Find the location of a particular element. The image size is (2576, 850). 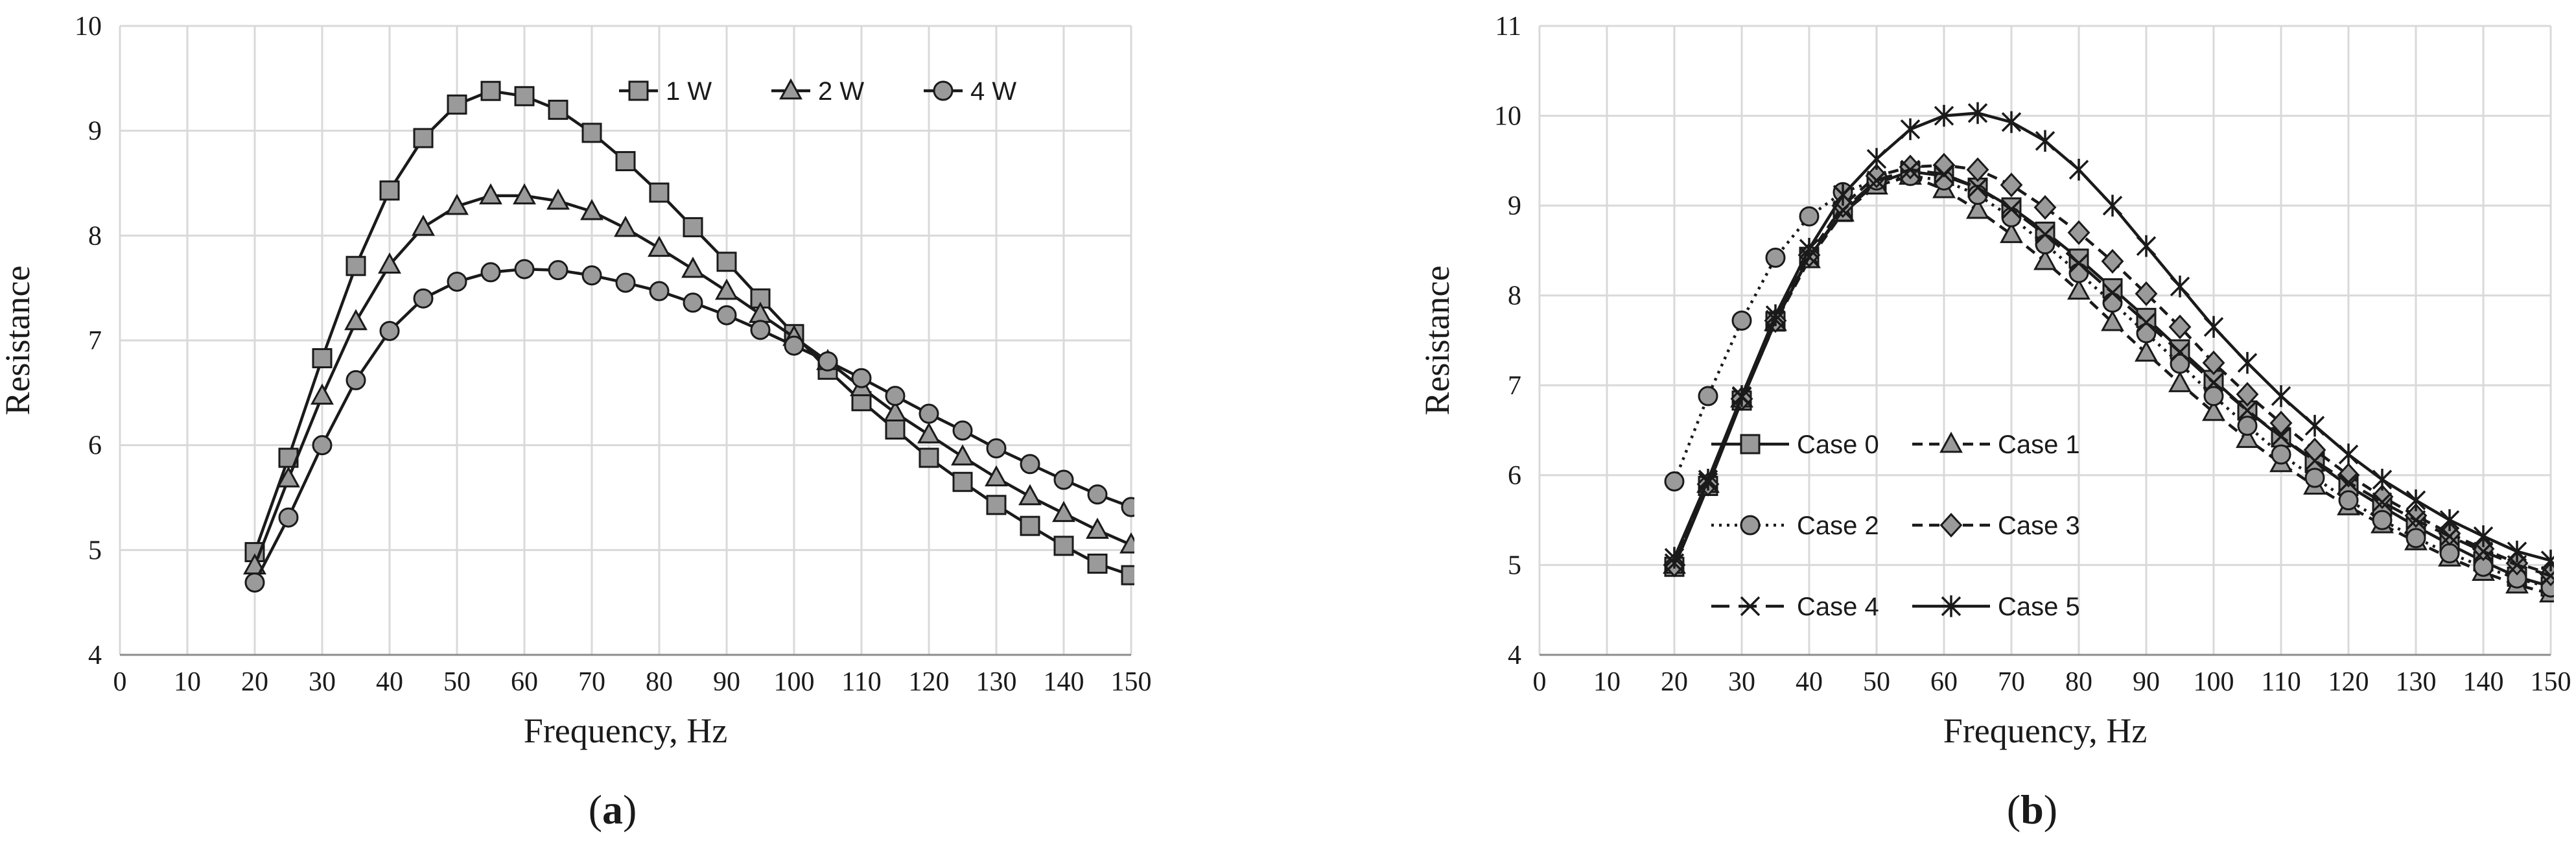

legend-item: Case 2 is located at coordinates (1795, 526).